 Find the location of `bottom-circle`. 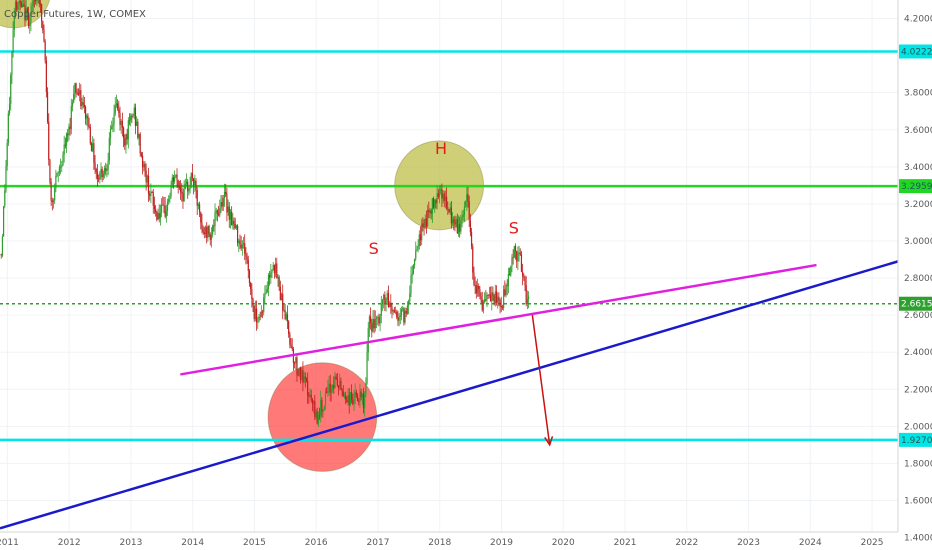

bottom-circle is located at coordinates (322, 417).